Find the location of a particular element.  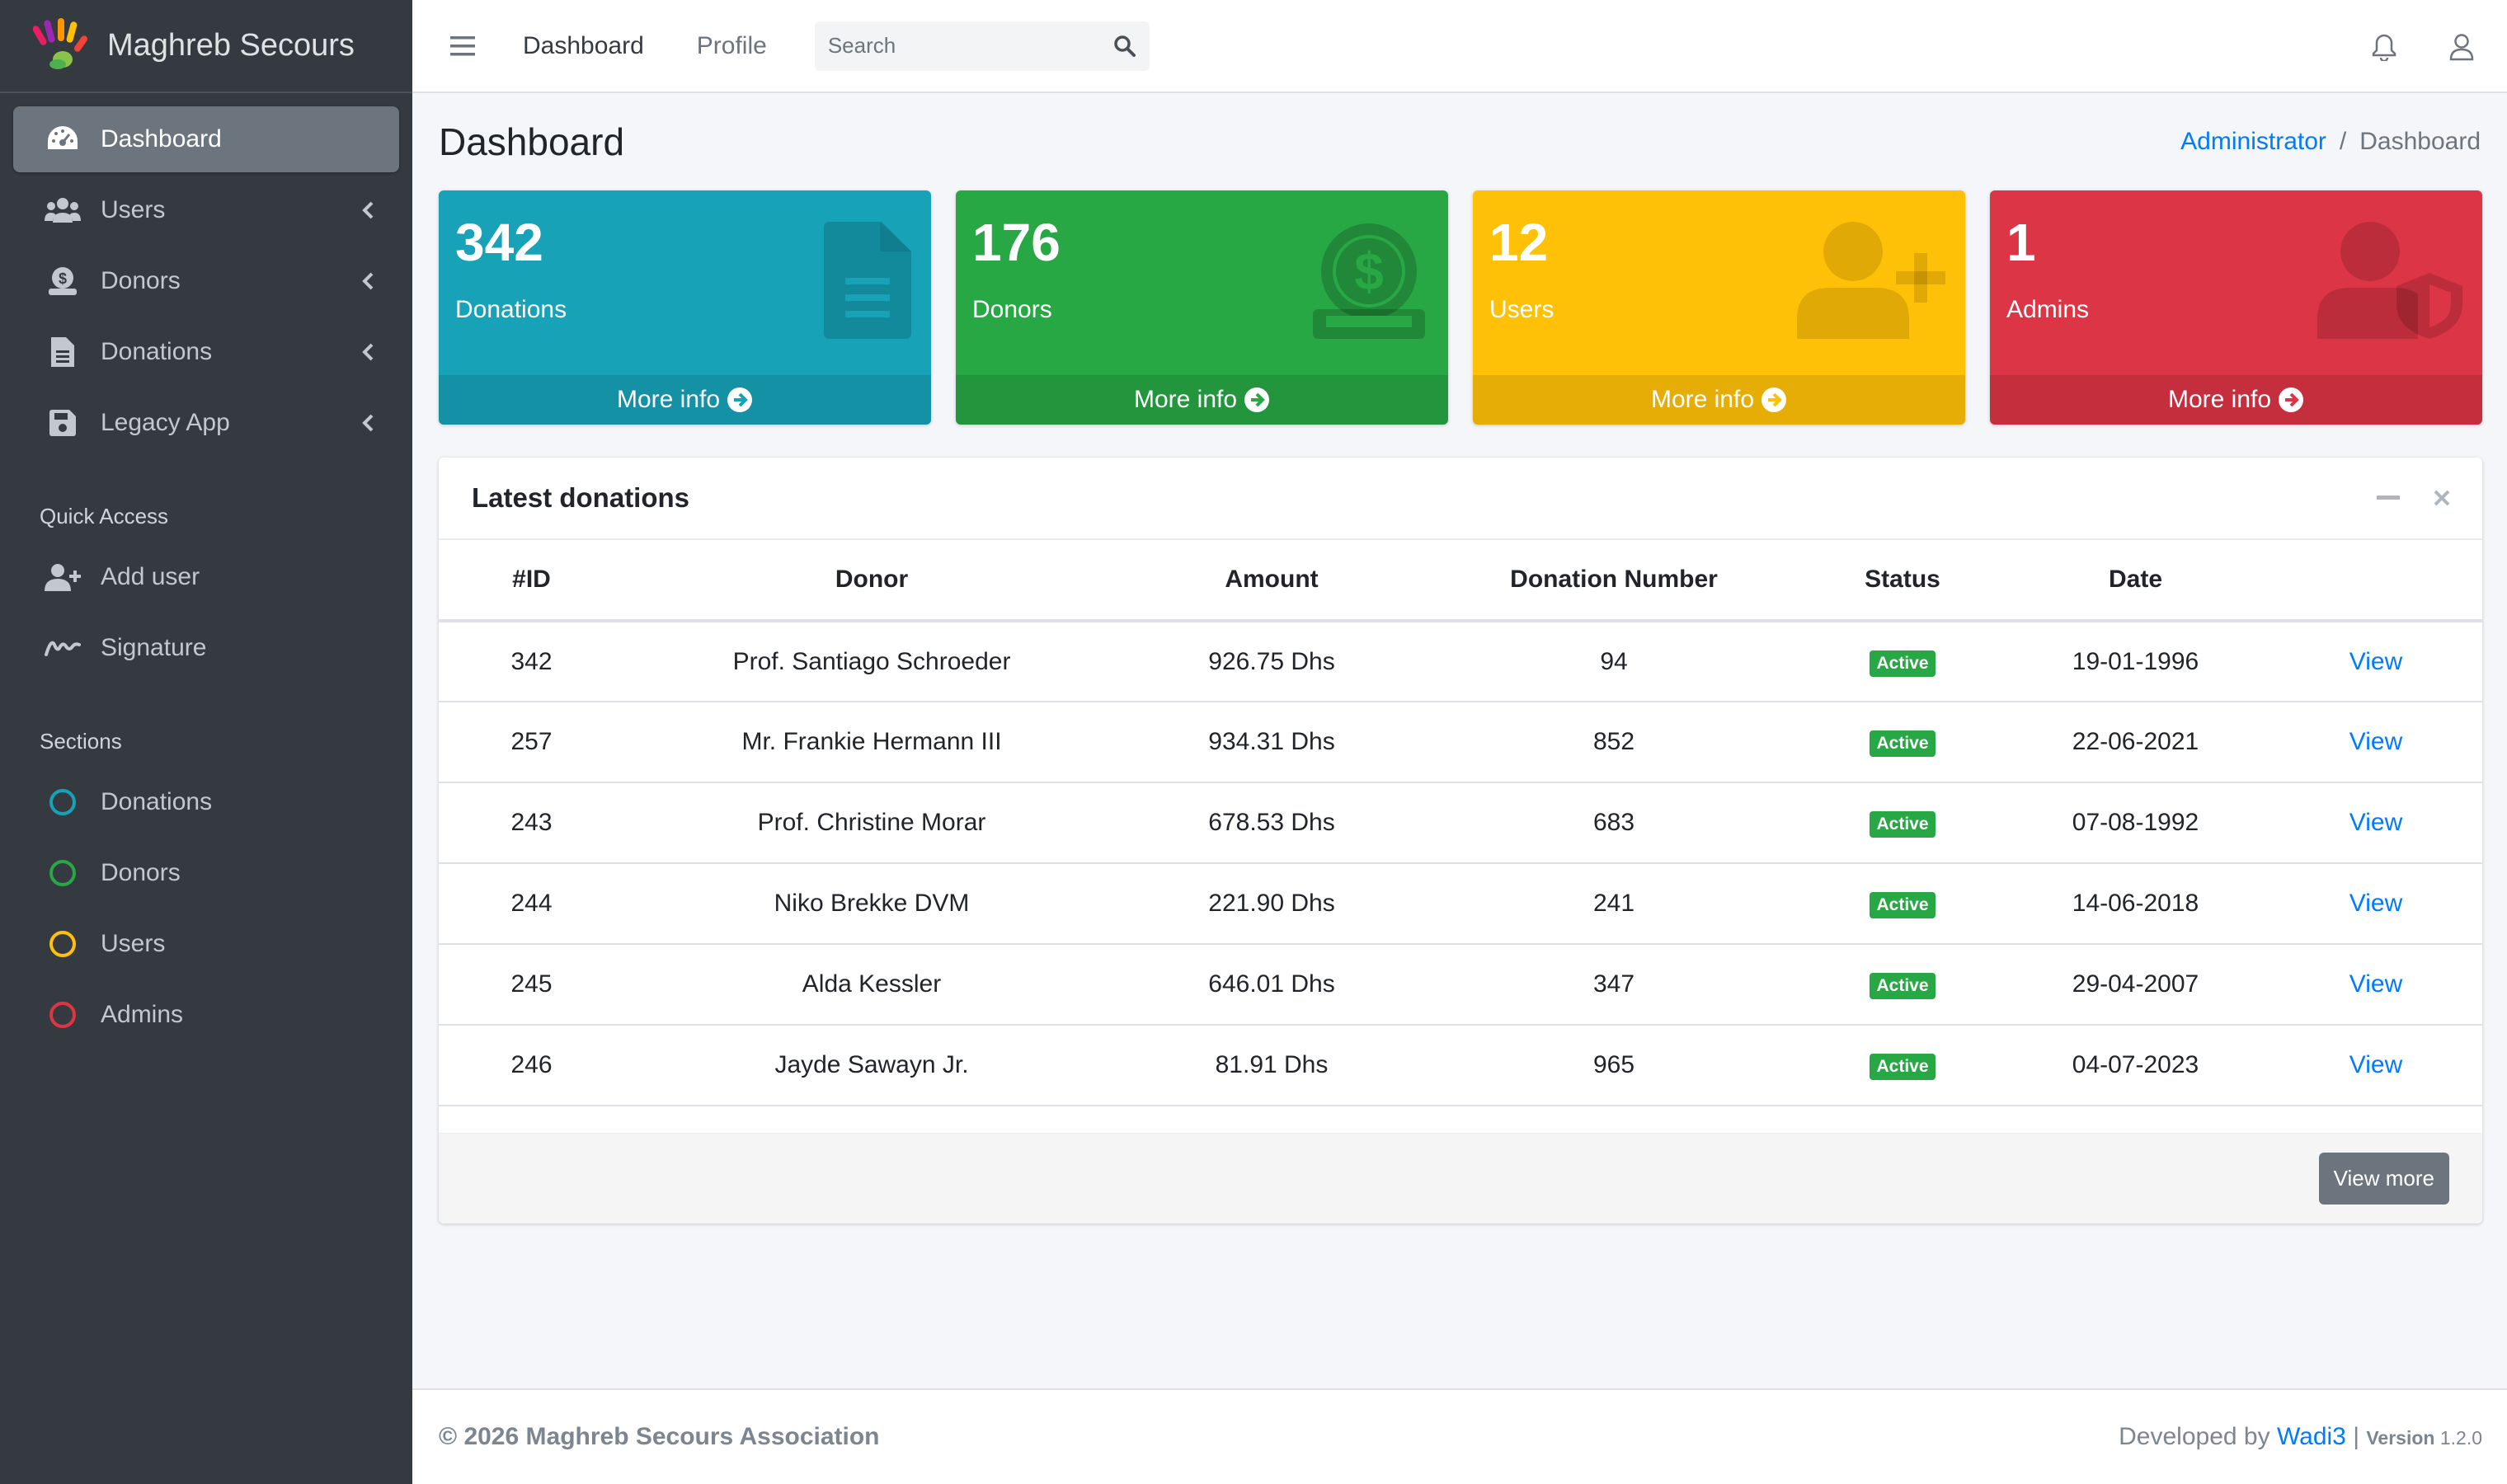

cell-amount: 926.75 Dhs is located at coordinates (1271, 661).